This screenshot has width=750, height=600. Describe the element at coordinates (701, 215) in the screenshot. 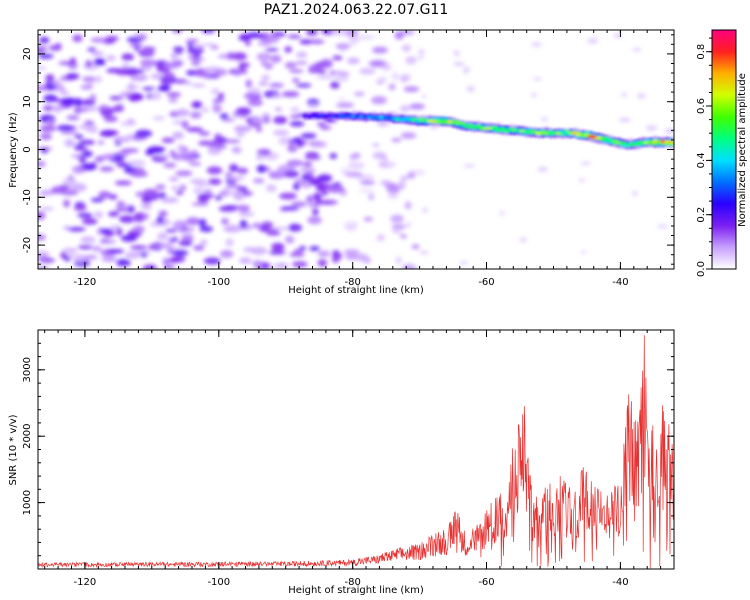

I see `colorbar-tick-label: 0.2` at that location.